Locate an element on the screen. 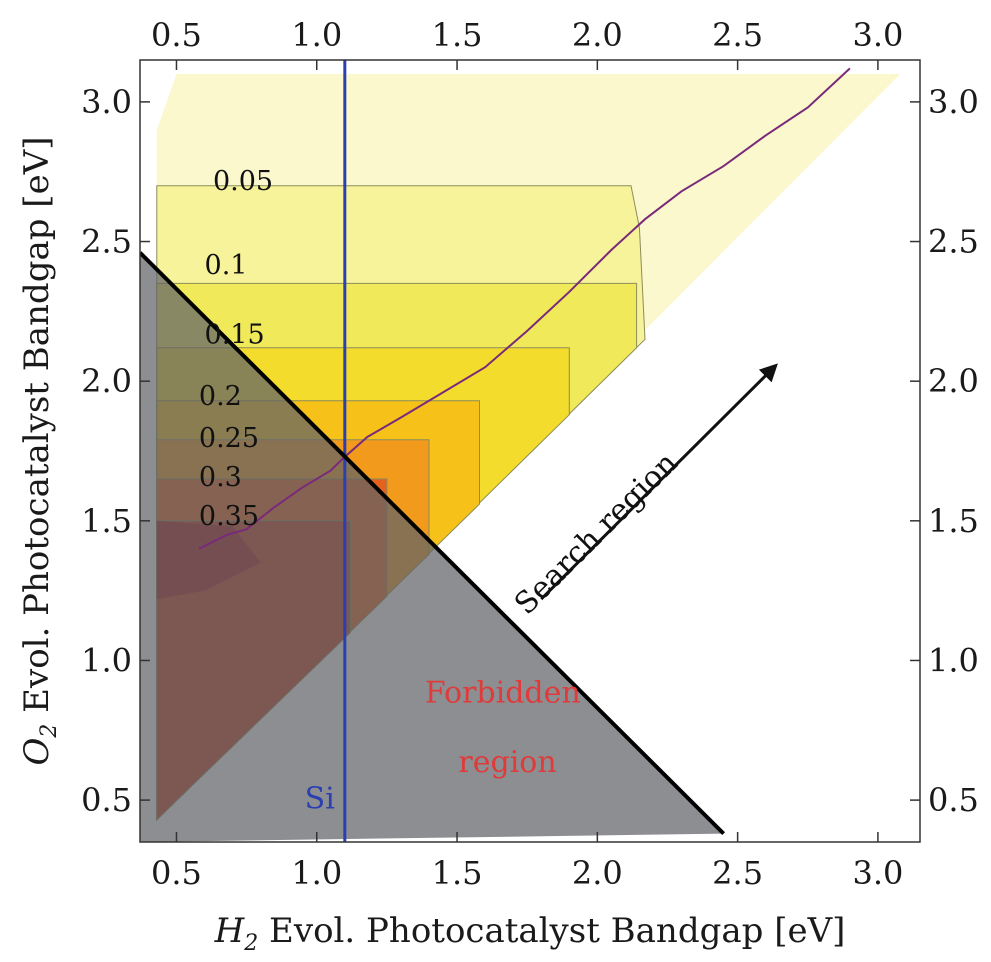 The image size is (991, 962). x-tick-label-bottom: 2.0 is located at coordinates (597, 873).